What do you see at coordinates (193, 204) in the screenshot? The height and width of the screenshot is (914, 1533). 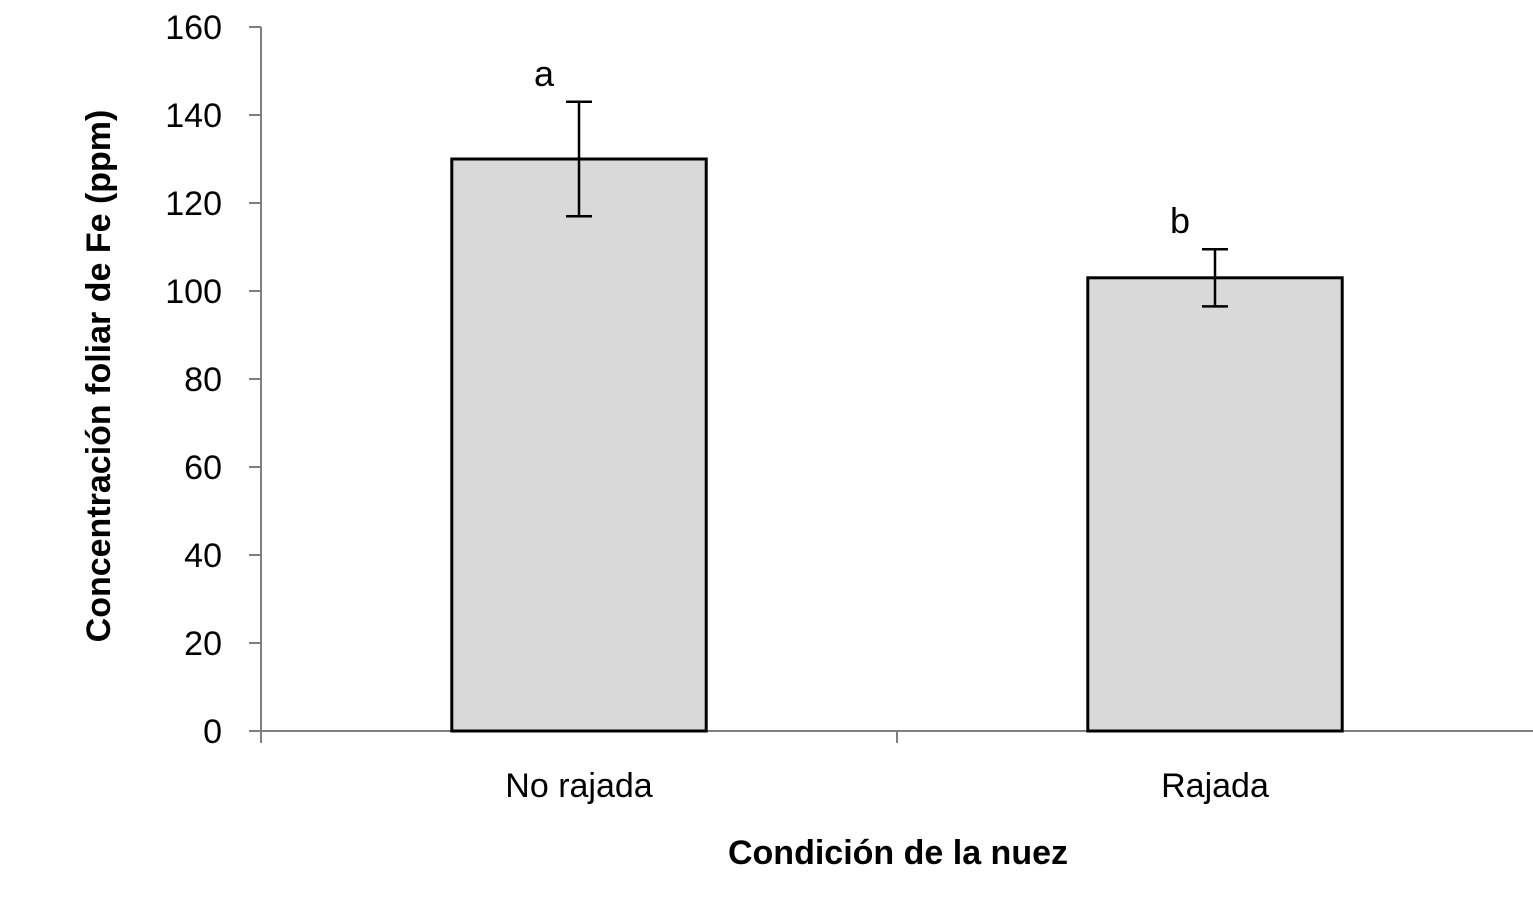 I see `y-tick-label: 120` at bounding box center [193, 204].